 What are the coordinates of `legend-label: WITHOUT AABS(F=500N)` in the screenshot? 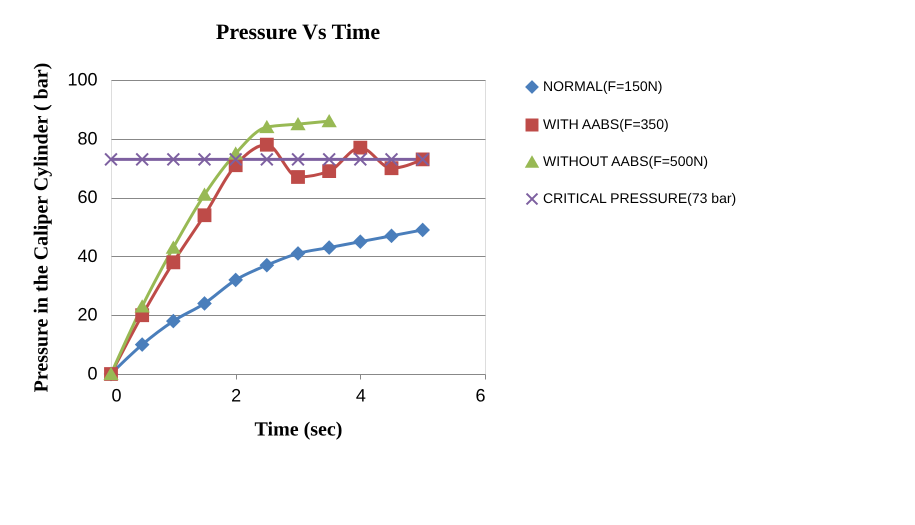 It's located at (625, 161).